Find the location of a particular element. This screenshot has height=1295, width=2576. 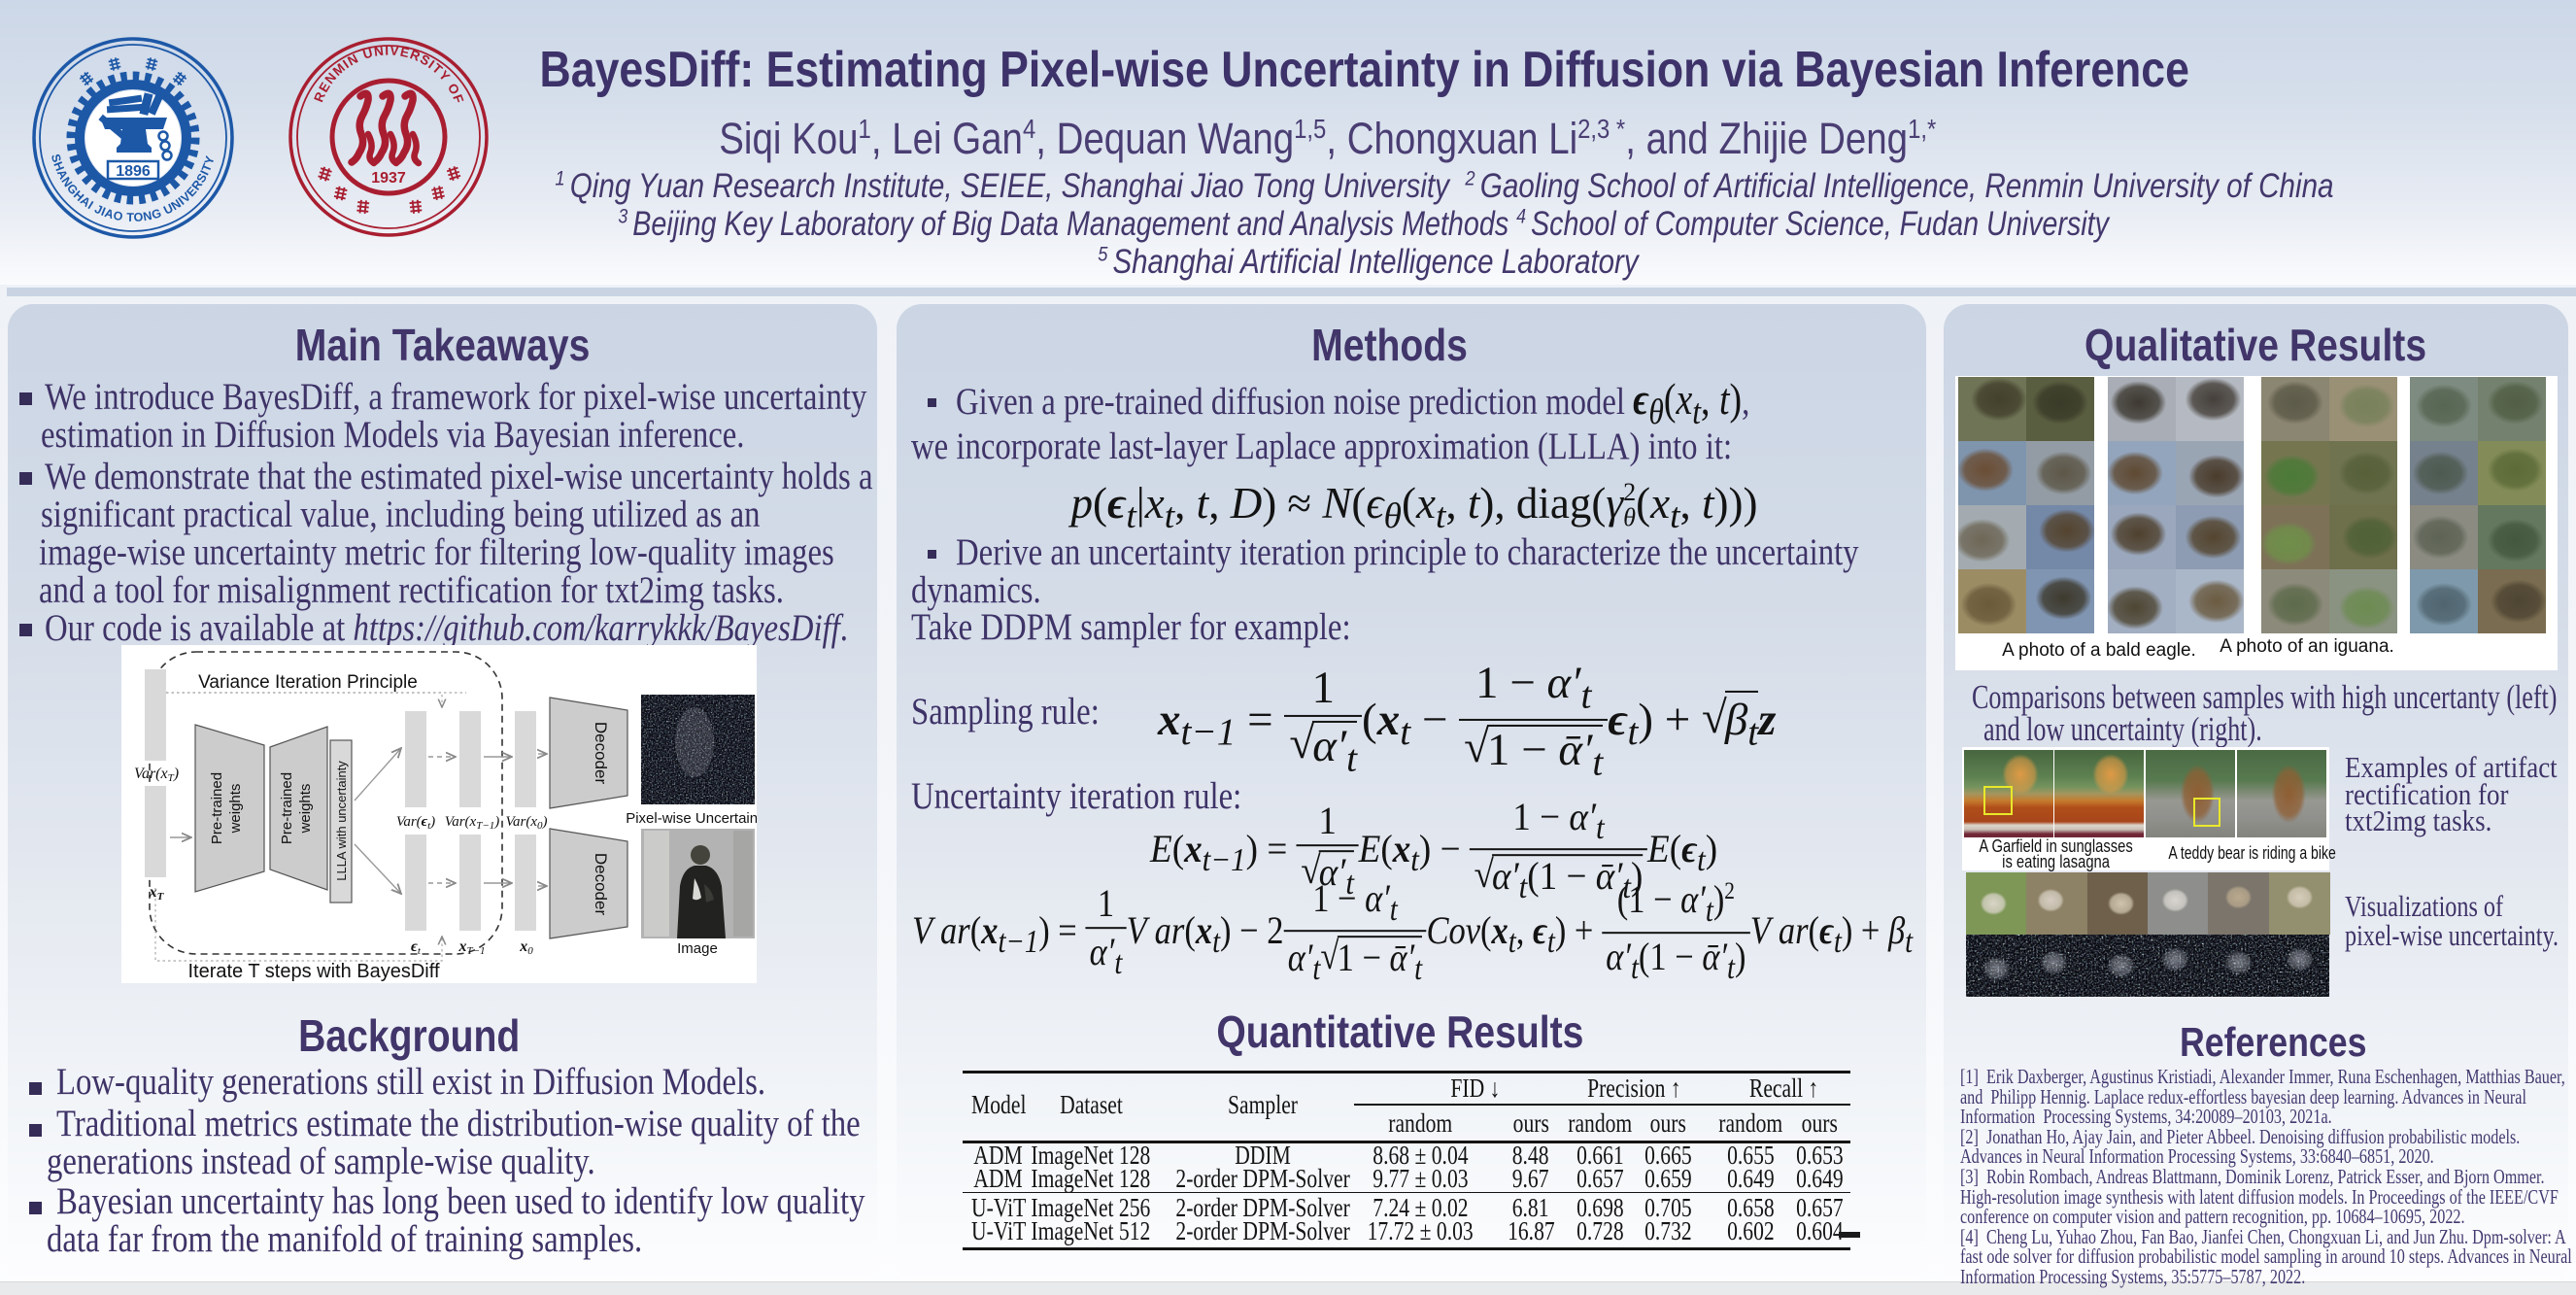

svg-text: RENMIN UNIVERSITY OF CHINA is located at coordinates (233, 53).